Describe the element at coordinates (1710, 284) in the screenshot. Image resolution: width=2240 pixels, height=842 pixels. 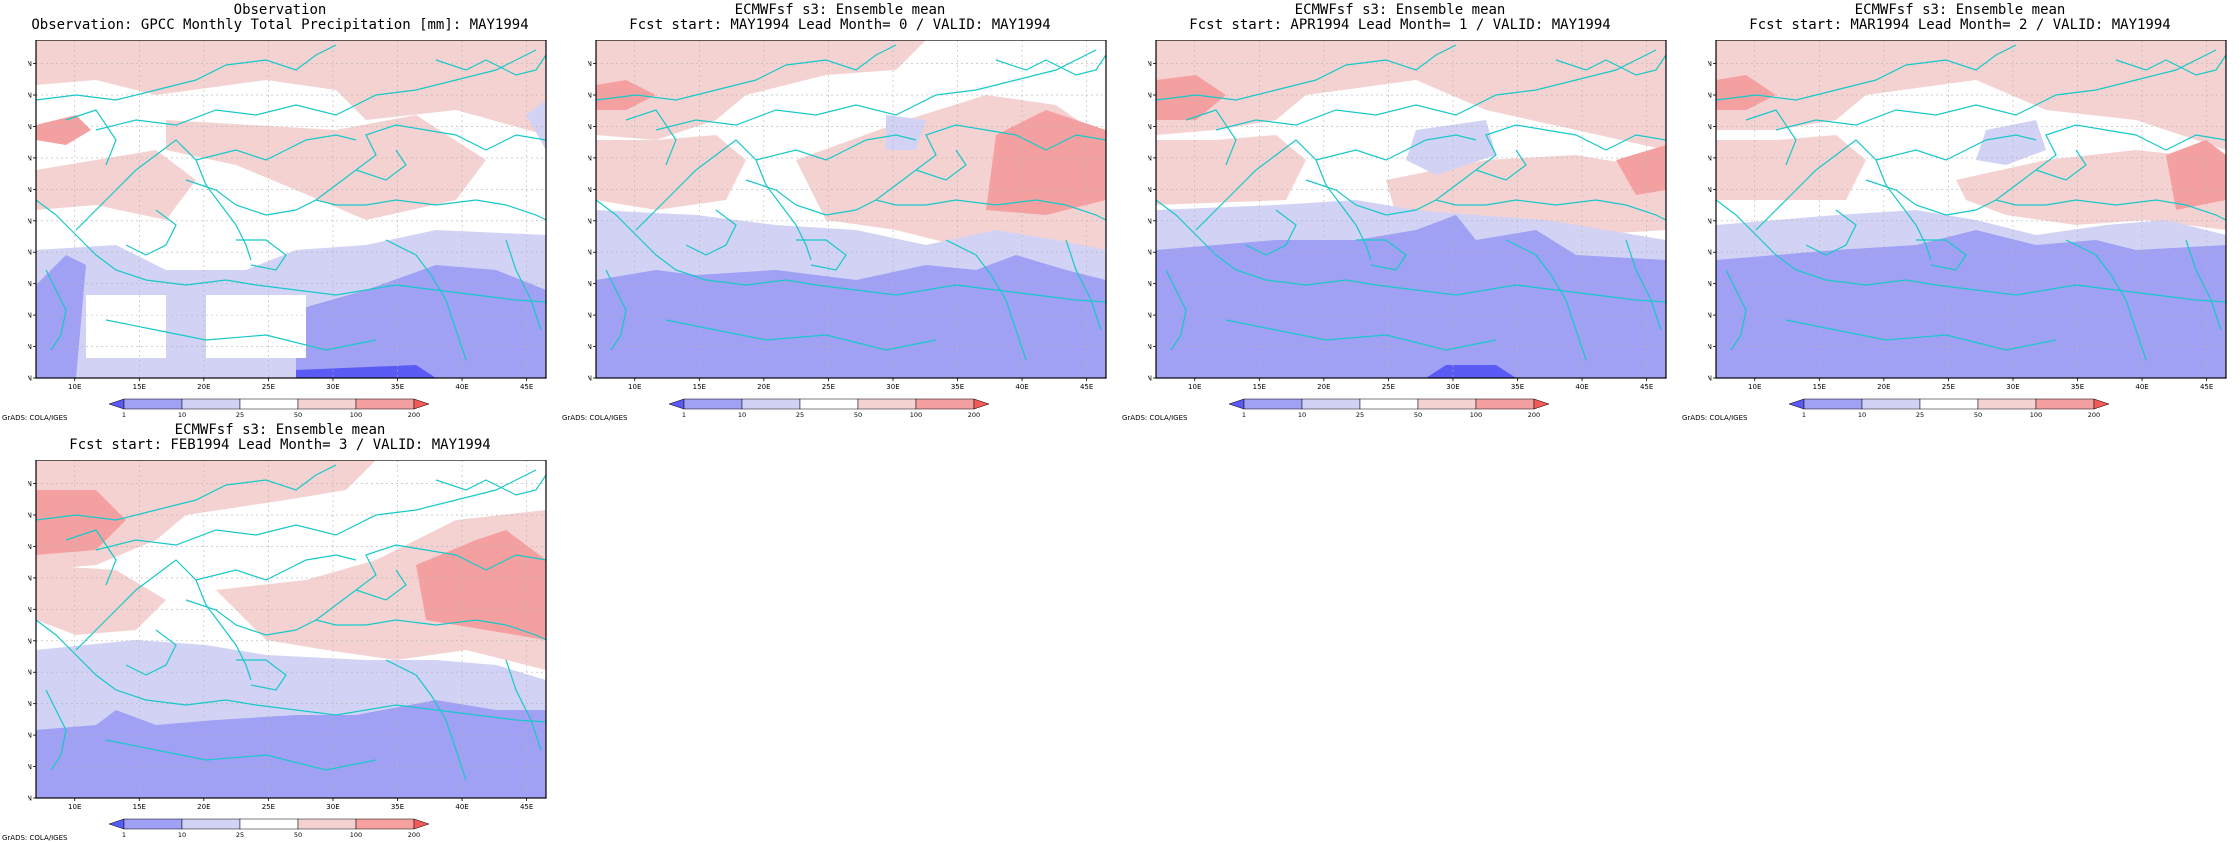
I see `lat-label: 36N` at that location.